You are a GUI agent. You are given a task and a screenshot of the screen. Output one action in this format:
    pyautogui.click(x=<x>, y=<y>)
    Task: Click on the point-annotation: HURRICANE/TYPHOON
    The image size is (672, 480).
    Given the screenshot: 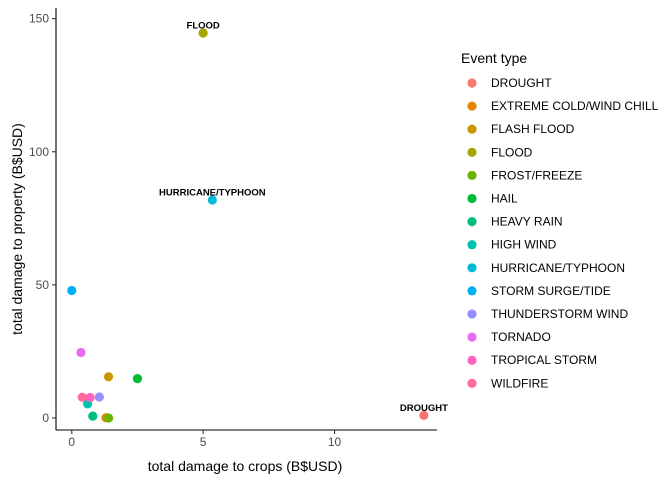 What is the action you would take?
    pyautogui.click(x=212, y=192)
    